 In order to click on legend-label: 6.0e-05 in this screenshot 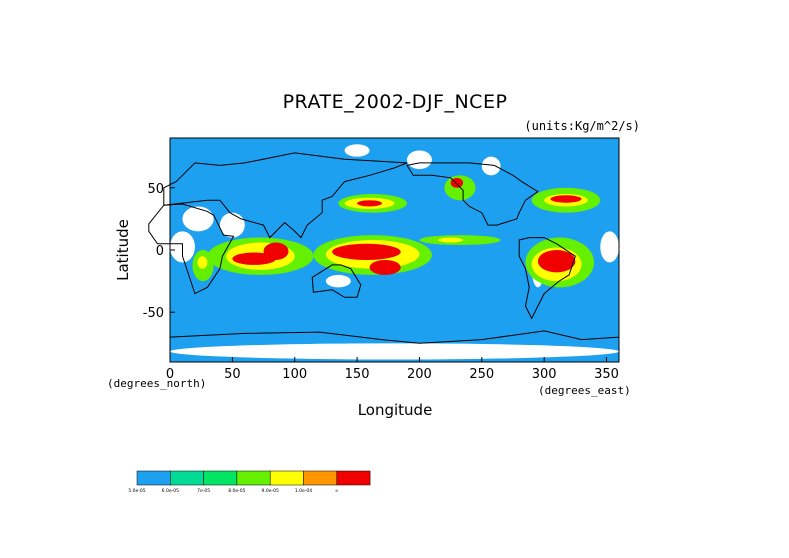, I will do `click(170, 491)`.